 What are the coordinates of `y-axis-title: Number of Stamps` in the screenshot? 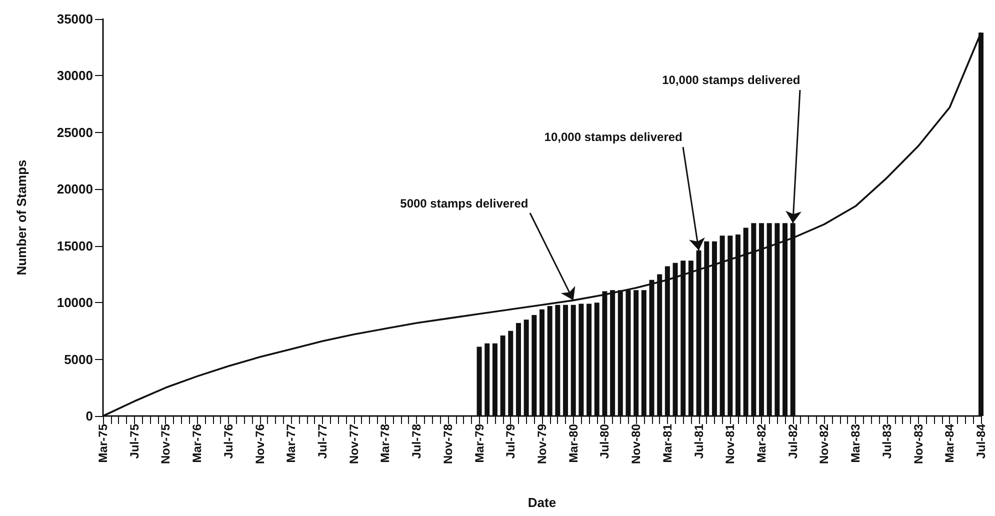 It's located at (21, 218).